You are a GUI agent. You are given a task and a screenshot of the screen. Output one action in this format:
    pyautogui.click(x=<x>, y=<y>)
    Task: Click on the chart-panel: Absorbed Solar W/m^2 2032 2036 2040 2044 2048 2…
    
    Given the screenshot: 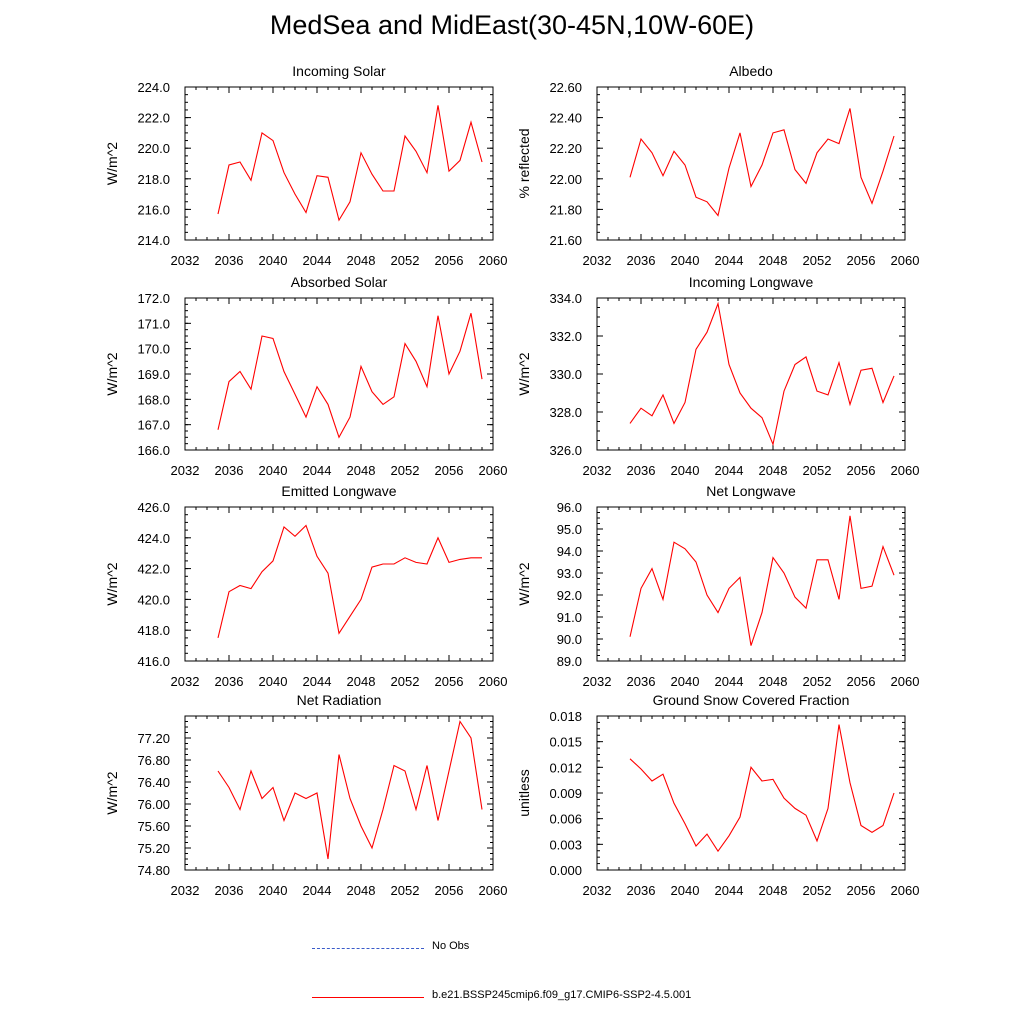 What is the action you would take?
    pyautogui.click(x=305, y=376)
    